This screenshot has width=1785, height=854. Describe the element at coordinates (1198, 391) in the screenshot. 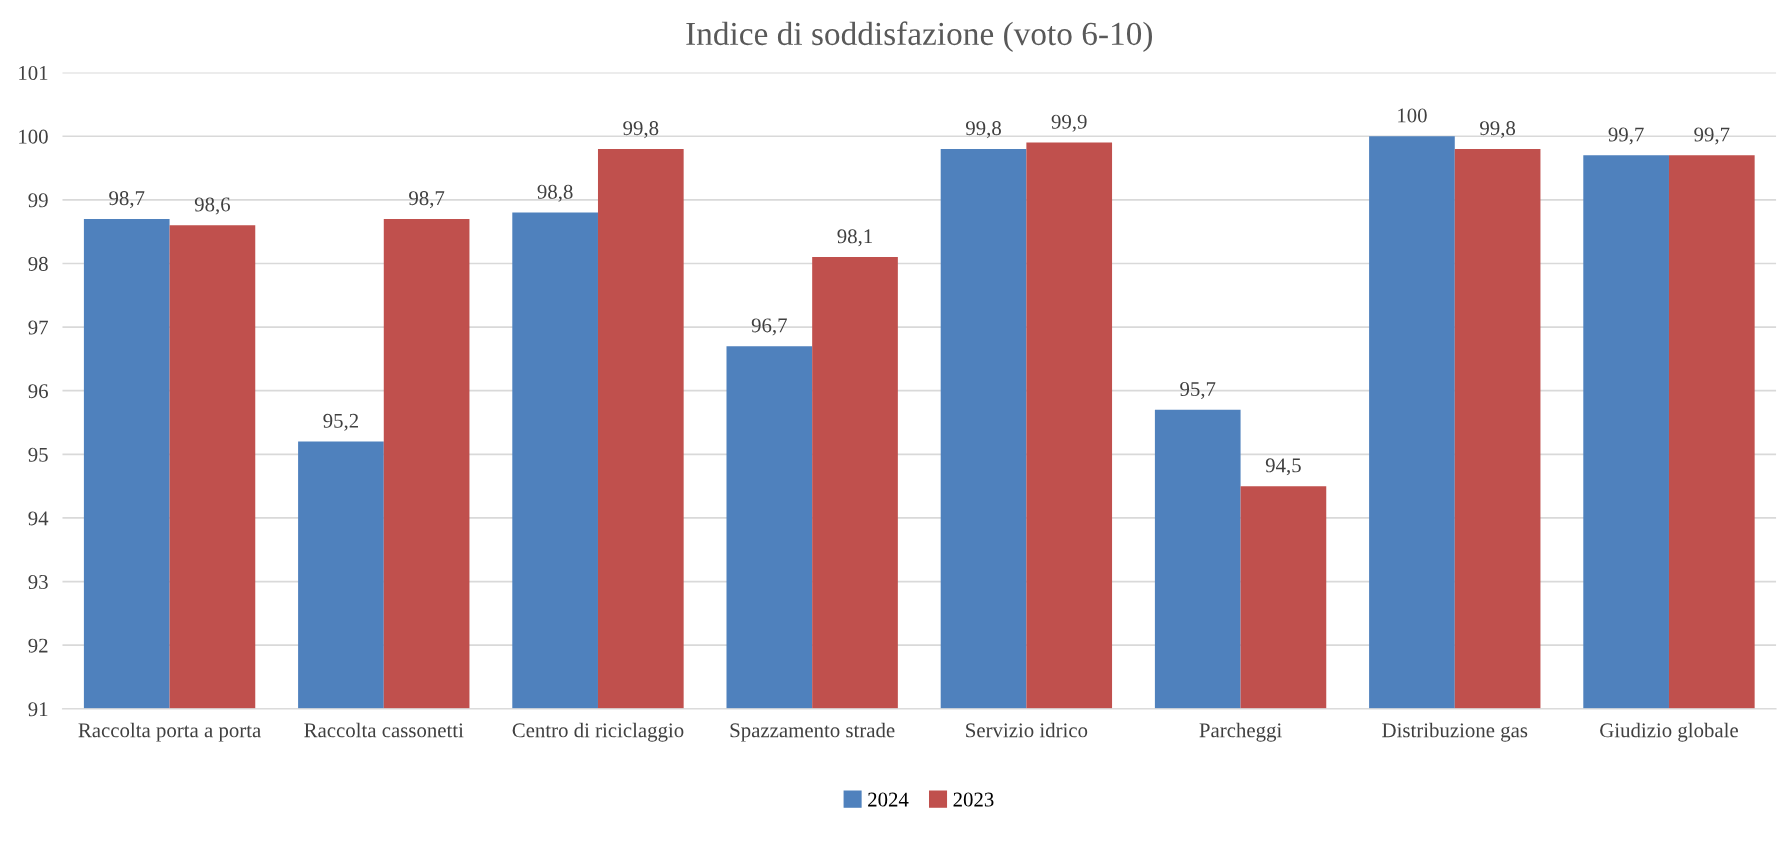

I see `data-label: 95,7` at that location.